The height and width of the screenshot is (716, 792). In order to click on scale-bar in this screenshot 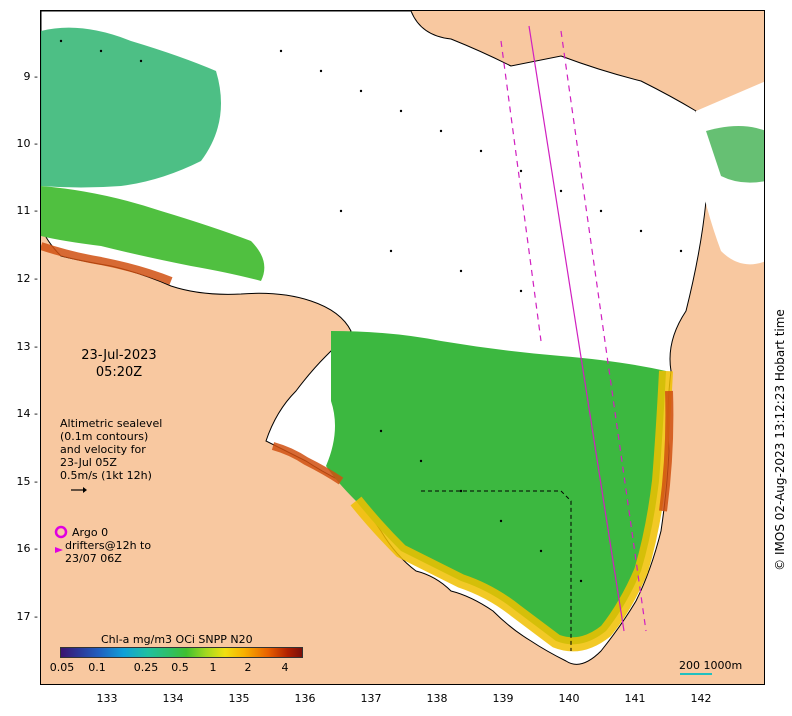, I will do `click(696, 674)`.